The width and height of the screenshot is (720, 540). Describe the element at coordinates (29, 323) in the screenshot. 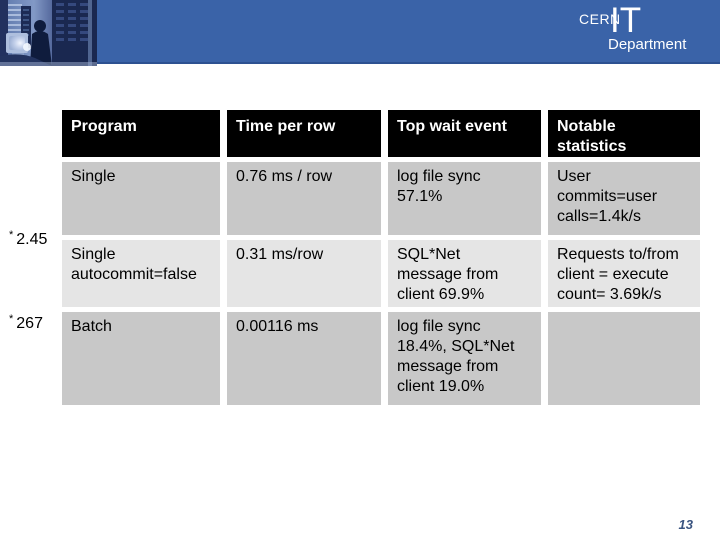

I see `speedup-value: 267` at that location.